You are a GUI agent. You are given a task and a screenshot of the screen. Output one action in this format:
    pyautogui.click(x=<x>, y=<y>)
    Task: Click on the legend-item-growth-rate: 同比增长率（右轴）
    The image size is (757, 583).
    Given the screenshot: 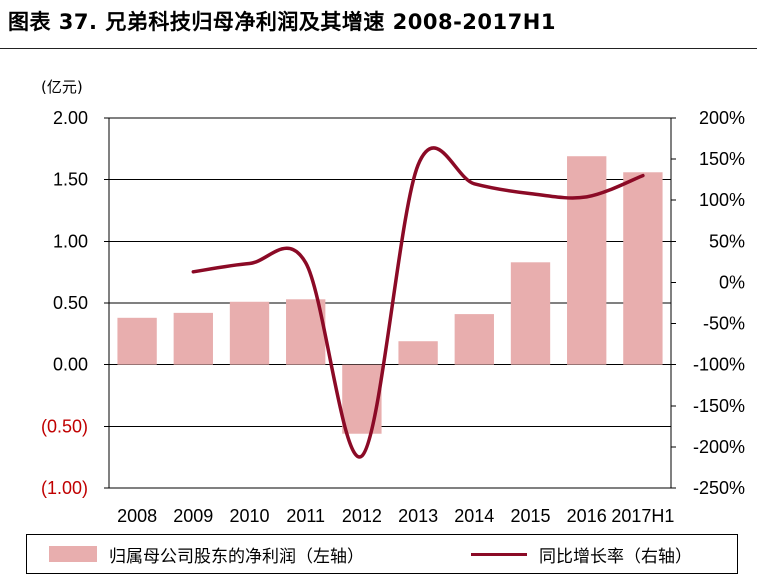 What is the action you would take?
    pyautogui.click(x=581, y=554)
    